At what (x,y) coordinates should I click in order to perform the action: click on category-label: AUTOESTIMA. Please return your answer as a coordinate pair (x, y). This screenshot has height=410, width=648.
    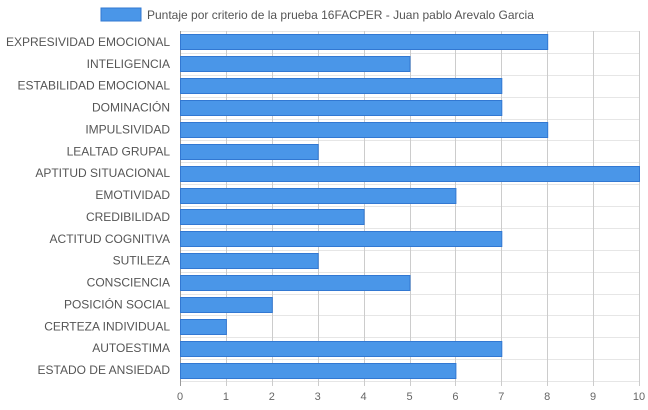
    Looking at the image, I should click on (131, 348).